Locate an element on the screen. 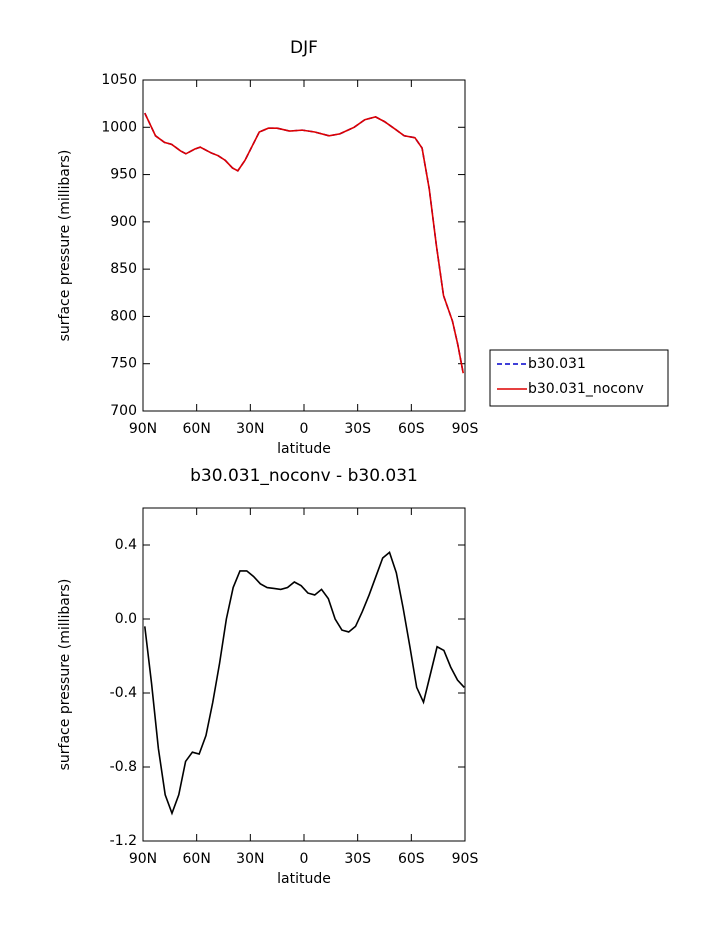  y-tick-label: 800 is located at coordinates (123, 316).